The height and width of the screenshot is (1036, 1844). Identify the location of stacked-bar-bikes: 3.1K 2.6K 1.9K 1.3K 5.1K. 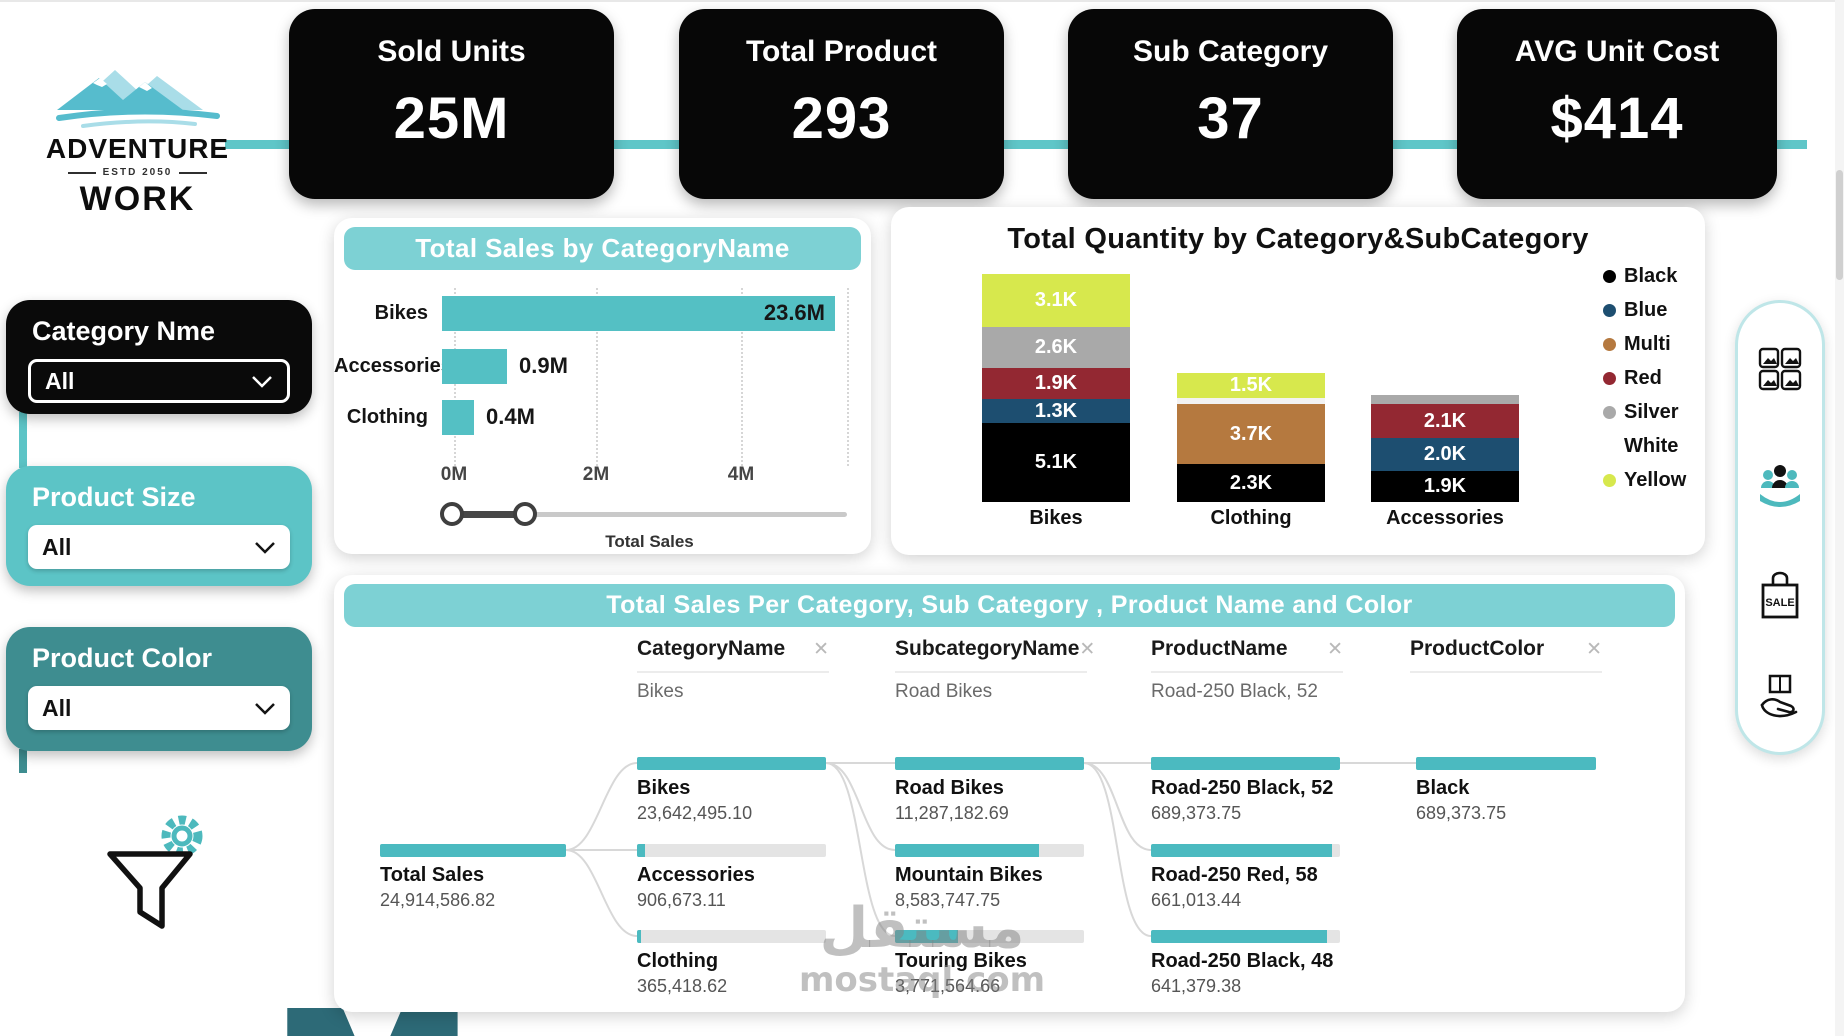
(1056, 388).